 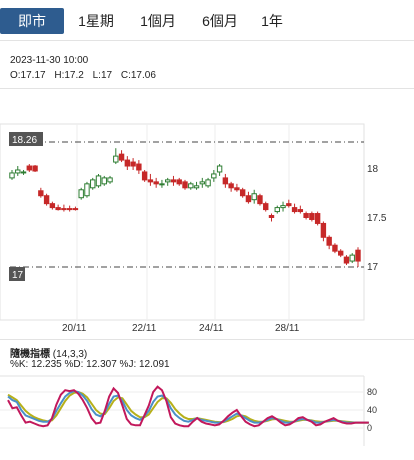 I want to click on info-divider, so click(x=207, y=88).